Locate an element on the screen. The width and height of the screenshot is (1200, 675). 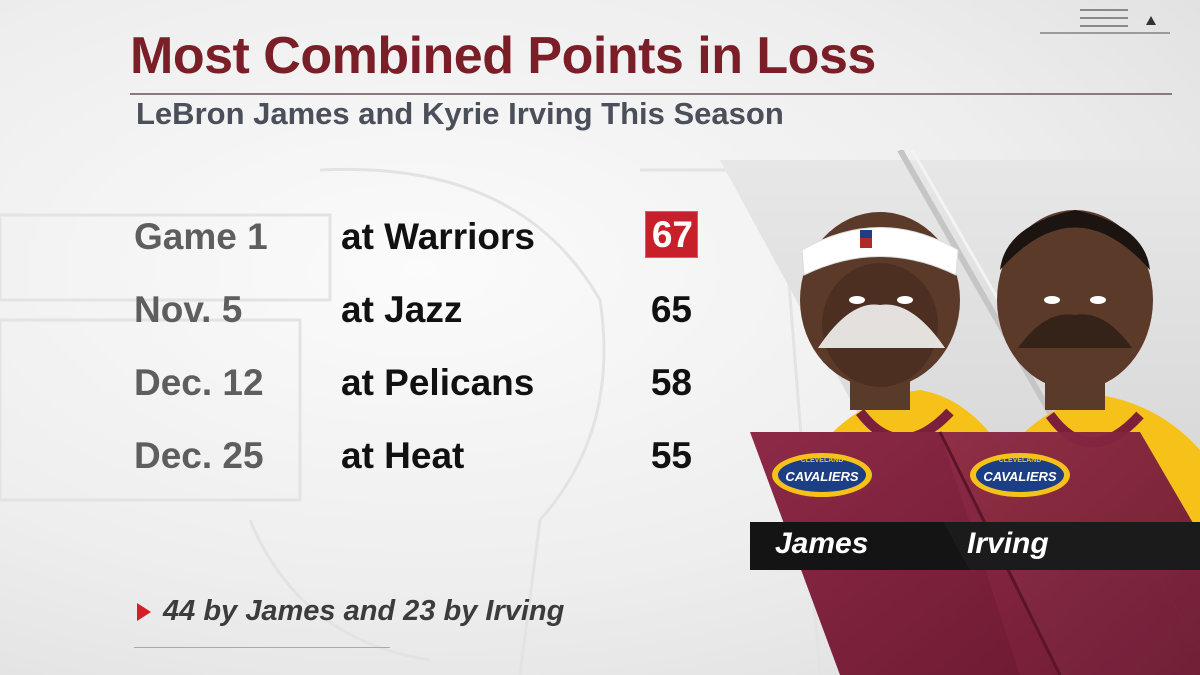
game-opponent: at Heat is located at coordinates (403, 455).